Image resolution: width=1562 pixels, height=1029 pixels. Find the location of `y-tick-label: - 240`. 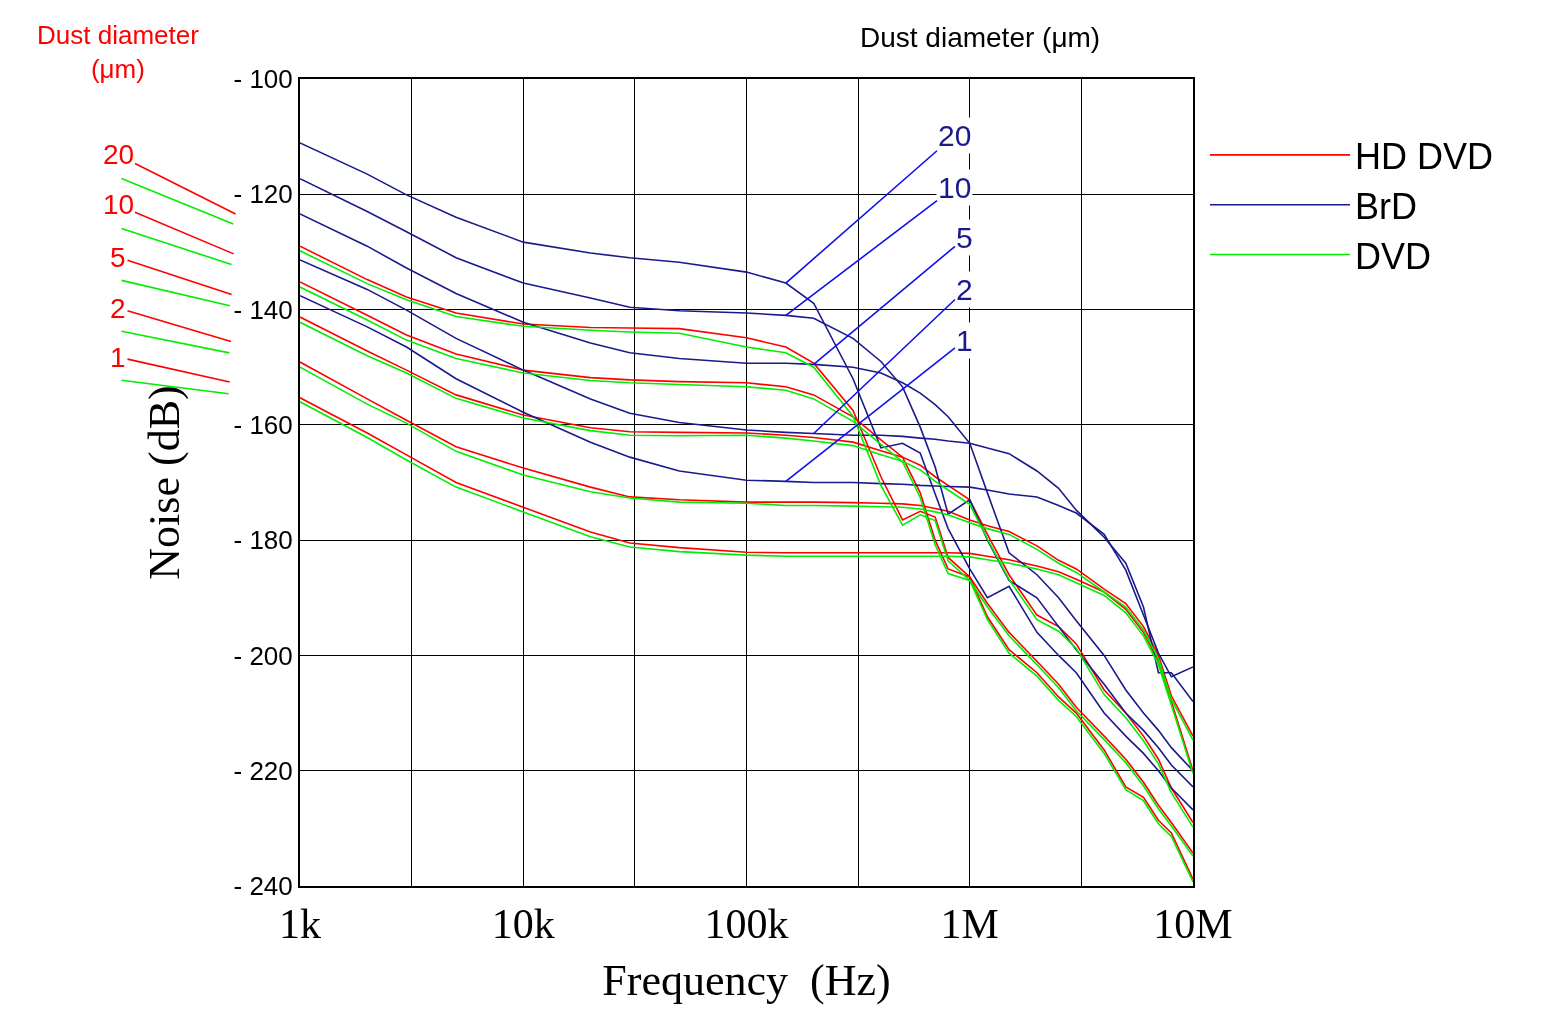

y-tick-label: - 240 is located at coordinates (263, 886).